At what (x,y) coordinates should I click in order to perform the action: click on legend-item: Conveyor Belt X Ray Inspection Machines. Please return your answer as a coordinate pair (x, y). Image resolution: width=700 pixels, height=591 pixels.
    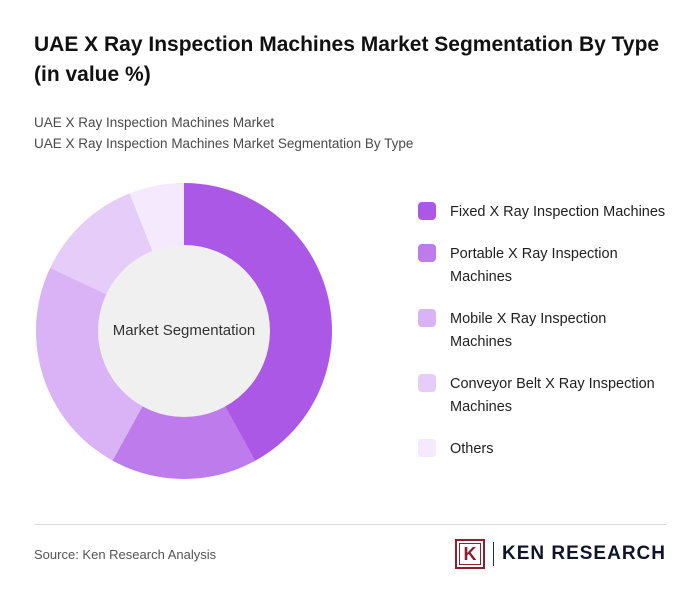
    Looking at the image, I should click on (542, 395).